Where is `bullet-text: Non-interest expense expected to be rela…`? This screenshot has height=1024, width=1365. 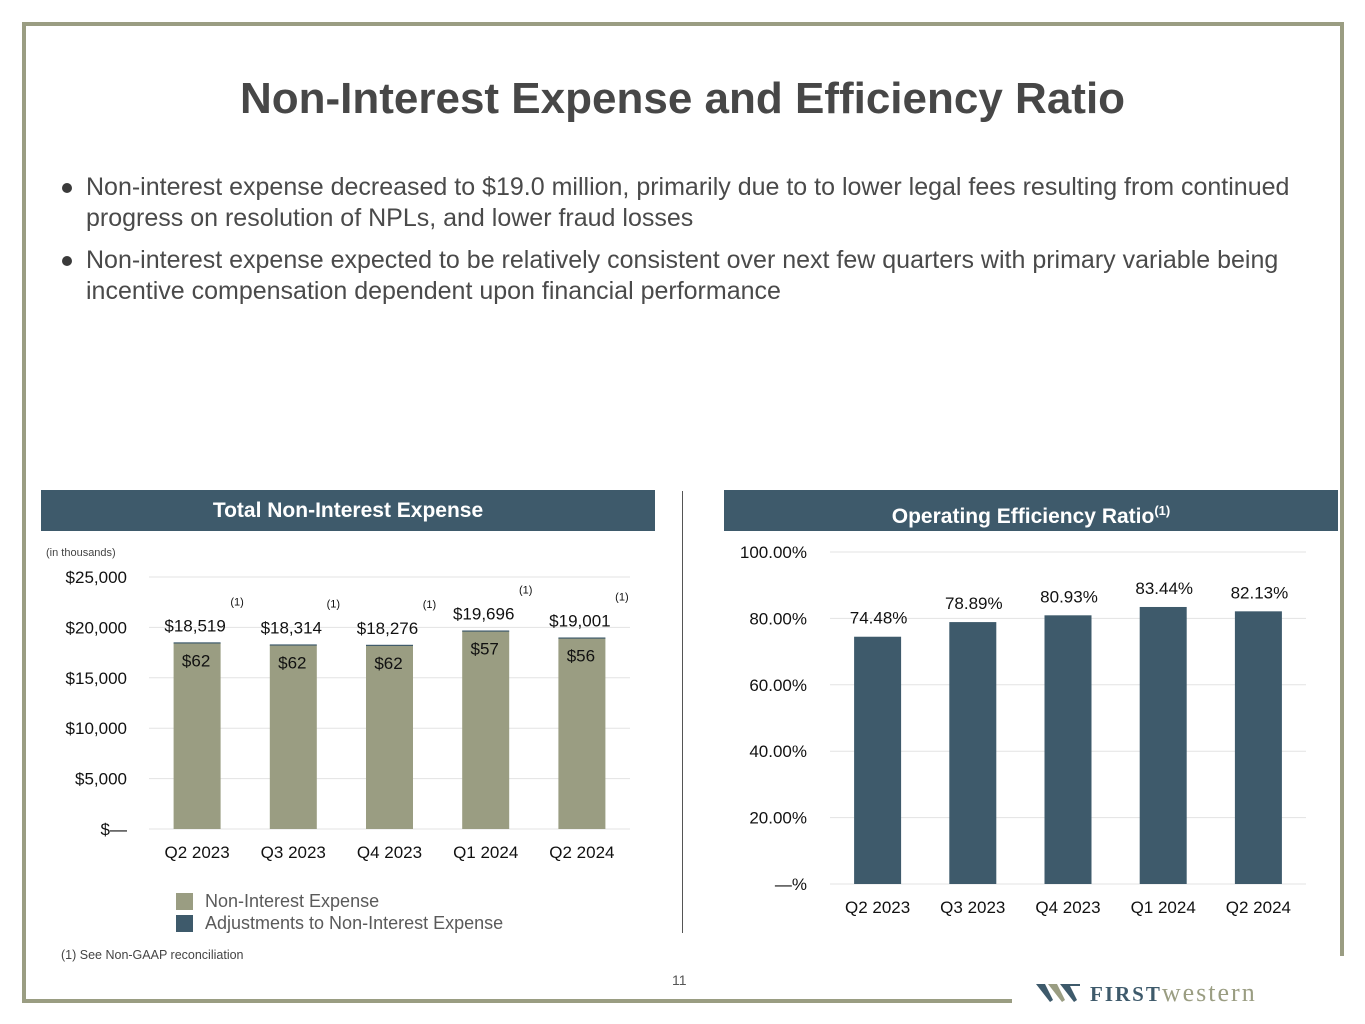
bullet-text: Non-interest expense expected to be rela… is located at coordinates (682, 275).